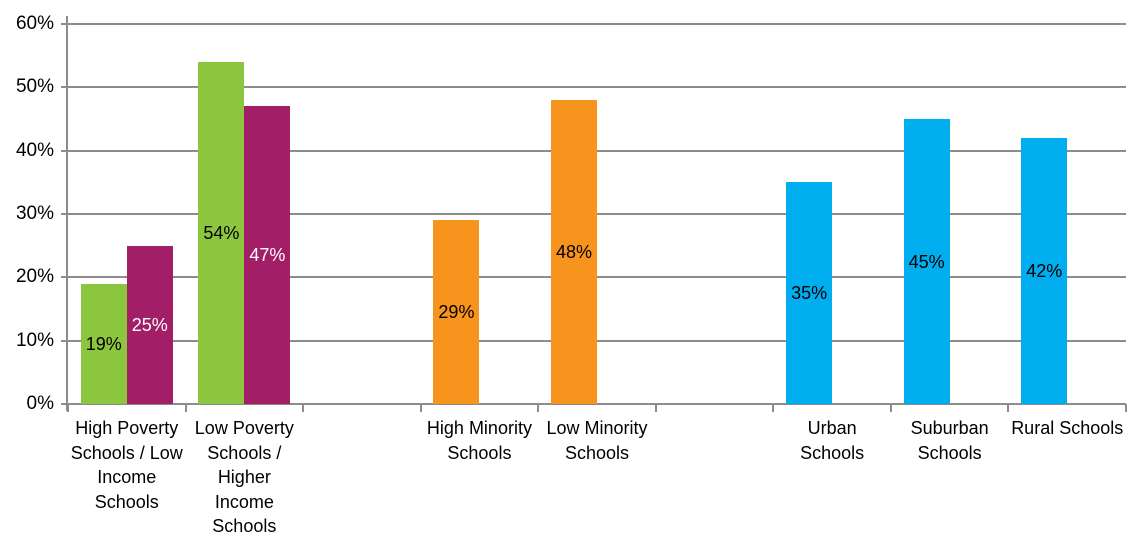 The width and height of the screenshot is (1145, 553). What do you see at coordinates (127, 465) in the screenshot?
I see `x-category-label: High Poverty Schools / Low Income Schools` at bounding box center [127, 465].